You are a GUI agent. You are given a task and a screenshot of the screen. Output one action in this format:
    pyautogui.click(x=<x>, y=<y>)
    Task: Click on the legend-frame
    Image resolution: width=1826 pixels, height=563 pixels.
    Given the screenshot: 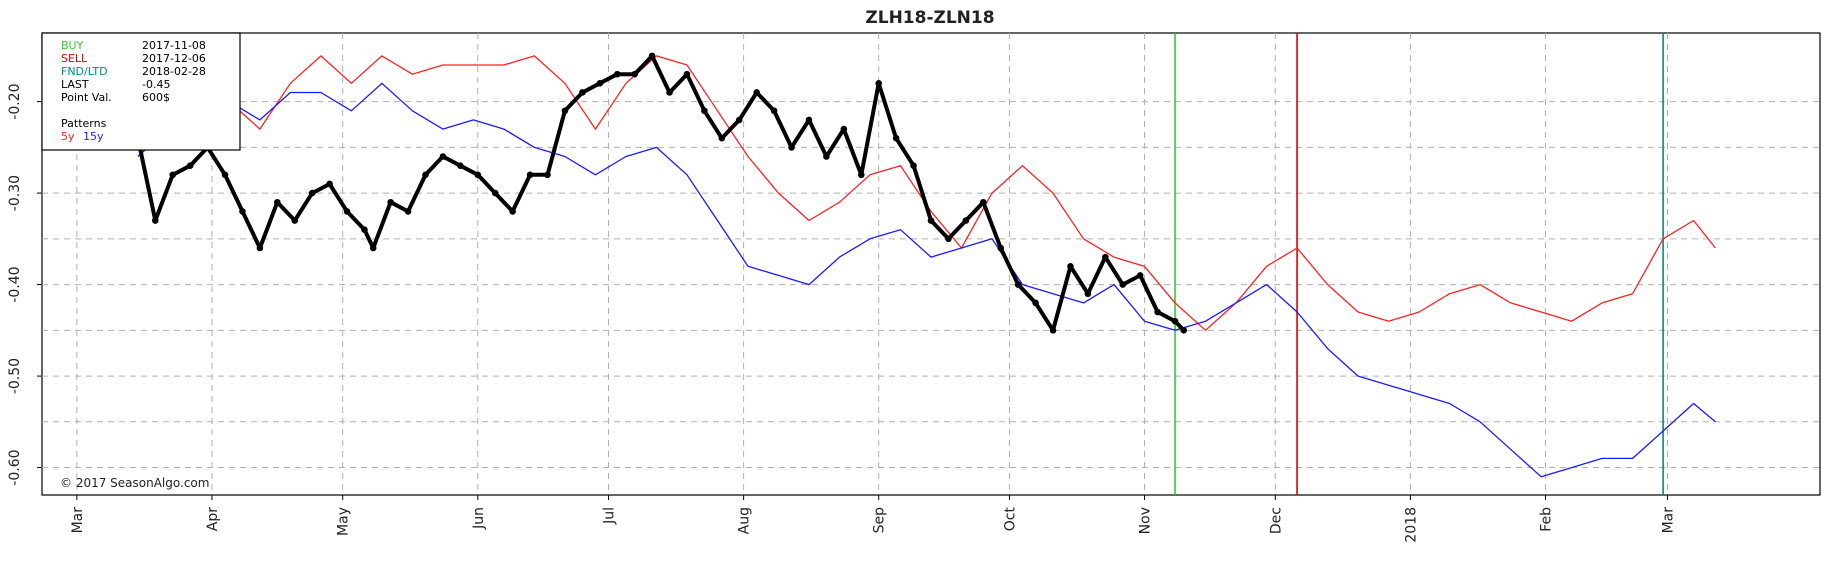 What is the action you would take?
    pyautogui.click(x=141, y=91)
    